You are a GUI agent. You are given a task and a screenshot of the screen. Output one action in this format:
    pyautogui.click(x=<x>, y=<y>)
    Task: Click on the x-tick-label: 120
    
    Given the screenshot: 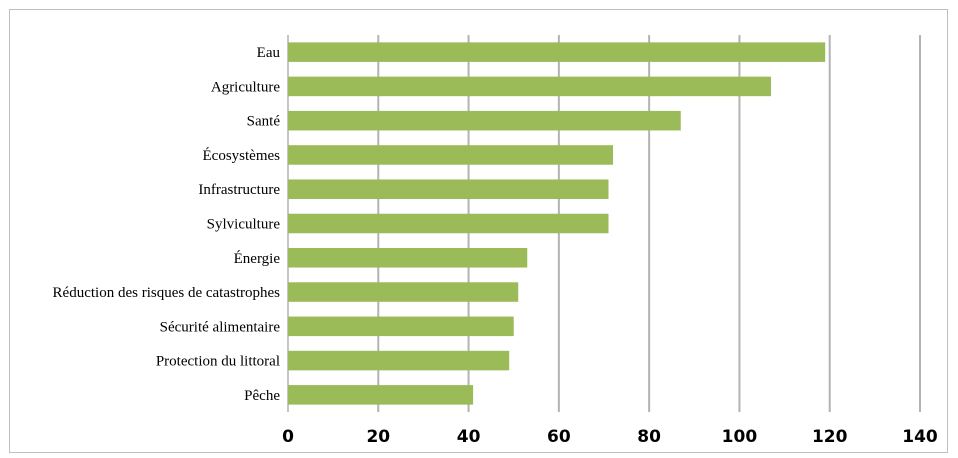 What is the action you would take?
    pyautogui.click(x=830, y=437)
    